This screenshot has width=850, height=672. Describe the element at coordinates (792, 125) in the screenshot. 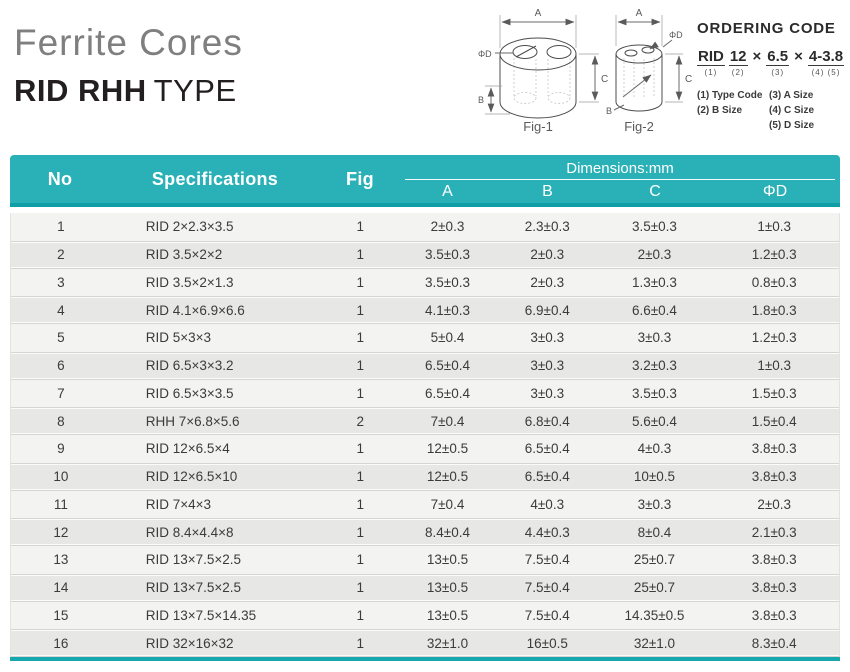

I see `legend-item: (5) D Size` at that location.